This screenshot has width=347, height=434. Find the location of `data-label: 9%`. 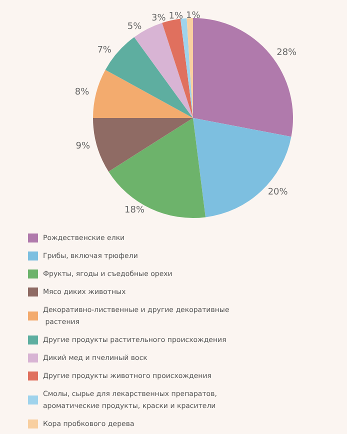

data-label: 9% is located at coordinates (83, 146).